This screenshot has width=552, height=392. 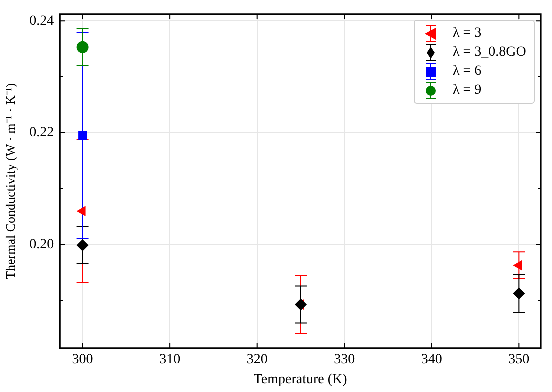 What do you see at coordinates (301, 380) in the screenshot?
I see `x-axis-title: Temperature (K)` at bounding box center [301, 380].